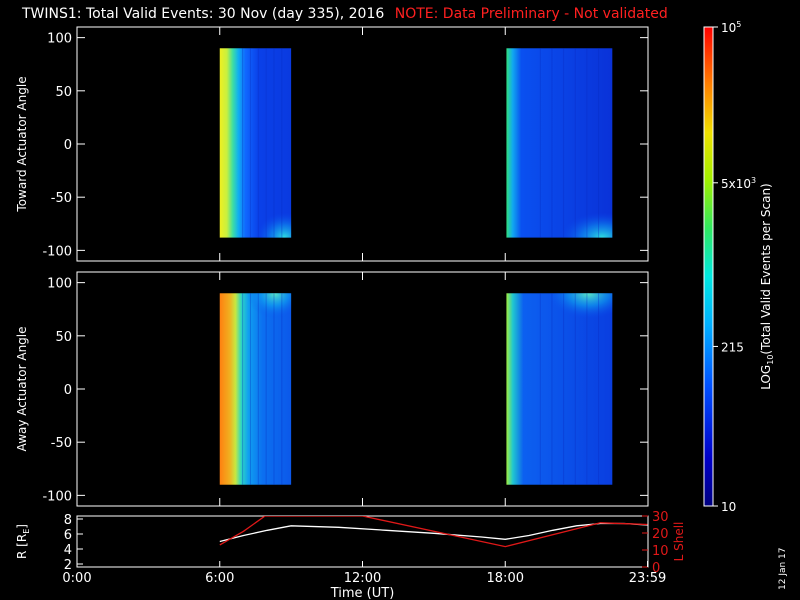 Image resolution: width=800 pixels, height=600 pixels. What do you see at coordinates (679, 542) in the screenshot?
I see `orbit-y2label: L Shell` at bounding box center [679, 542].